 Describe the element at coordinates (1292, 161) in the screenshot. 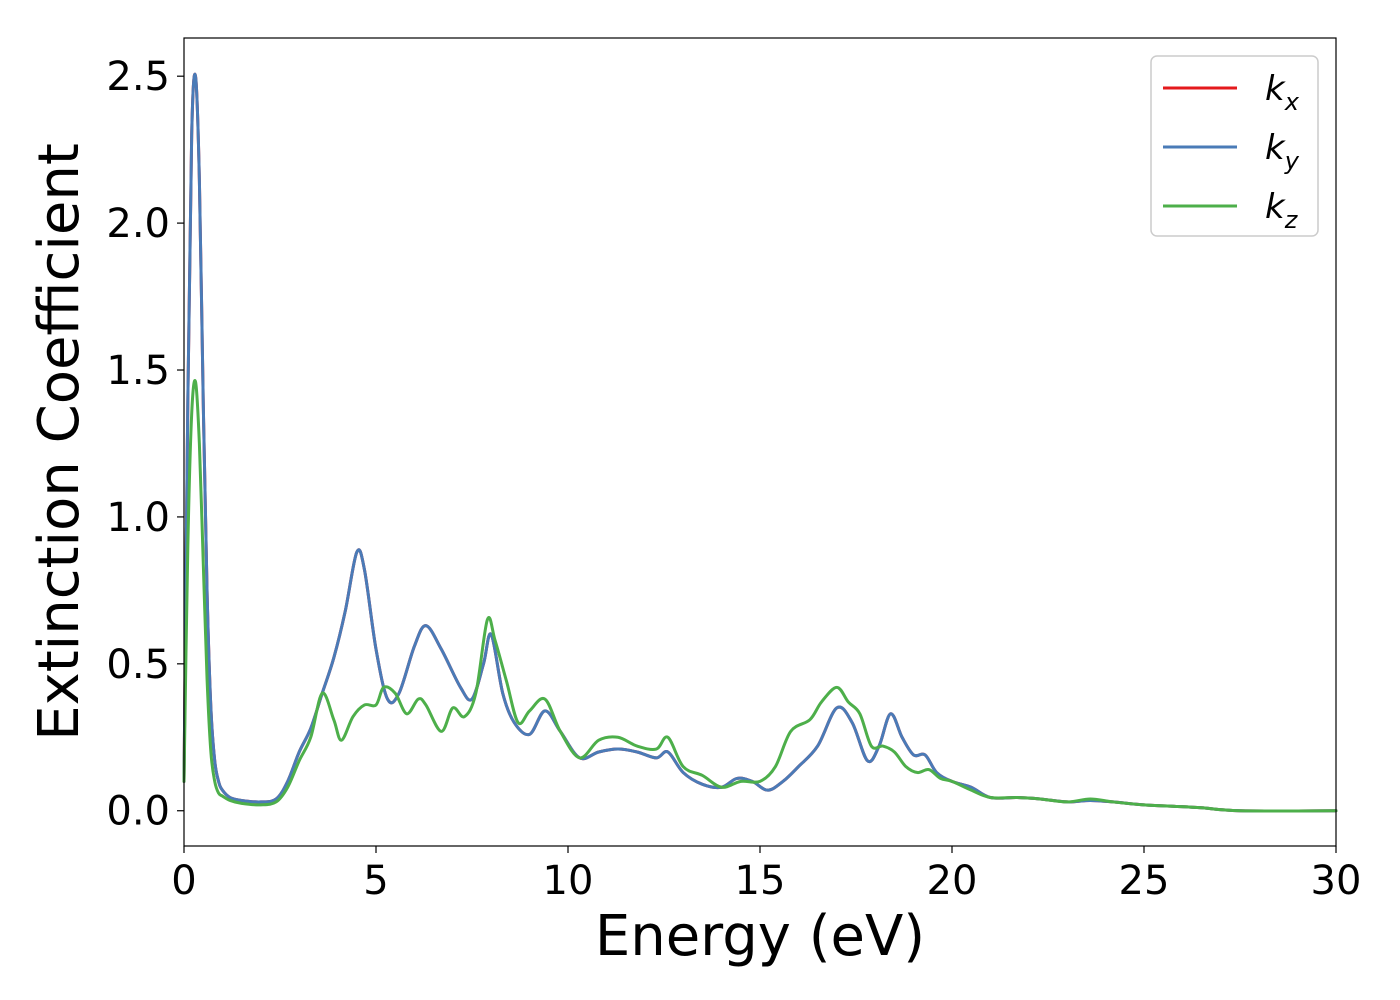

I see `legend-entry-subscript: y` at that location.